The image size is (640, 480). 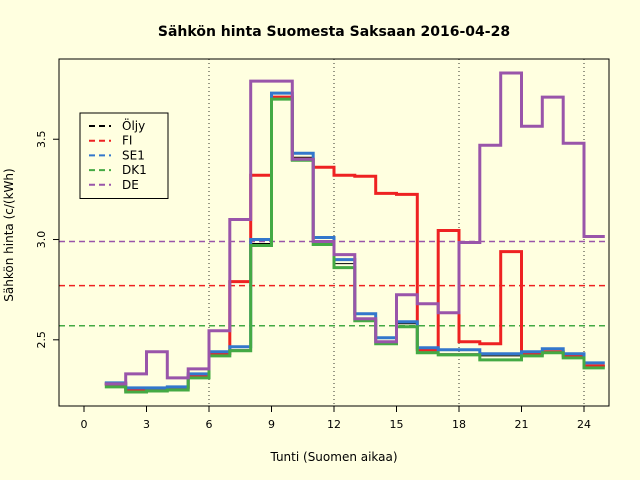 I want to click on legend-label-dk1: DK1, so click(x=134, y=170).